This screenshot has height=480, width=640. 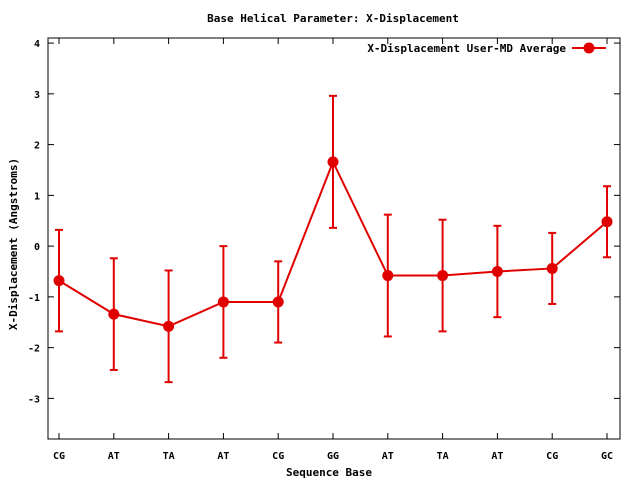 I want to click on legend-marker, so click(x=589, y=48).